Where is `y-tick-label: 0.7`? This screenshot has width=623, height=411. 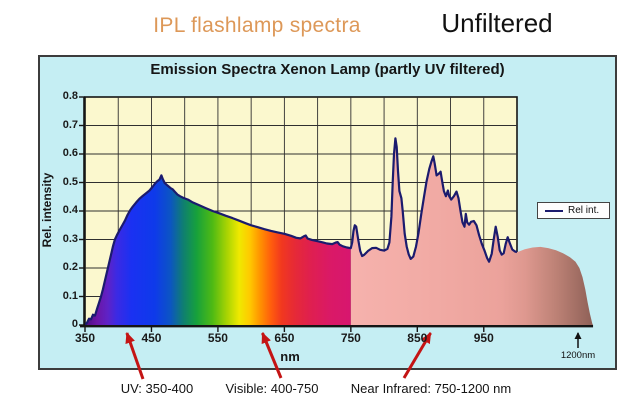 y-tick-label: 0.7 is located at coordinates (70, 124).